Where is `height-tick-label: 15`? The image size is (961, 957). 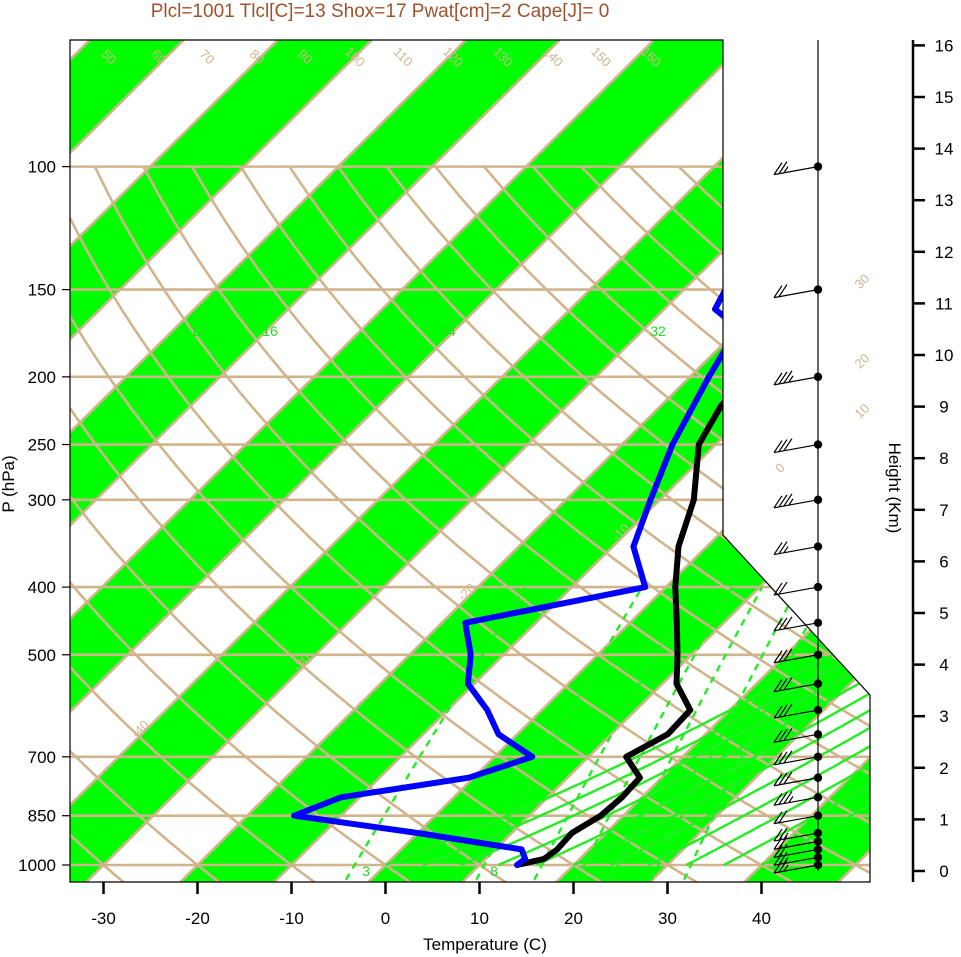 height-tick-label: 15 is located at coordinates (944, 97).